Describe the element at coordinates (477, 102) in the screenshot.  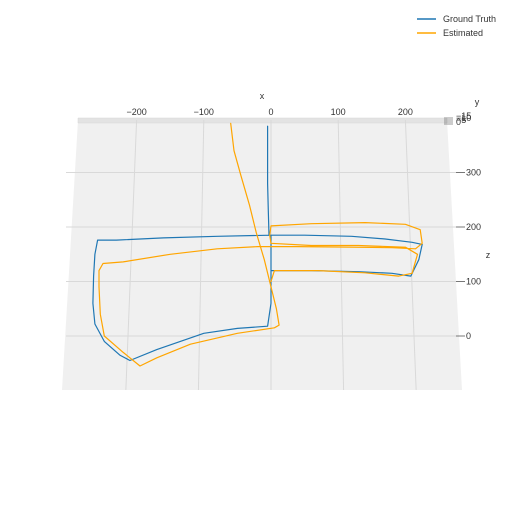
I see `y-axis-title: y` at that location.